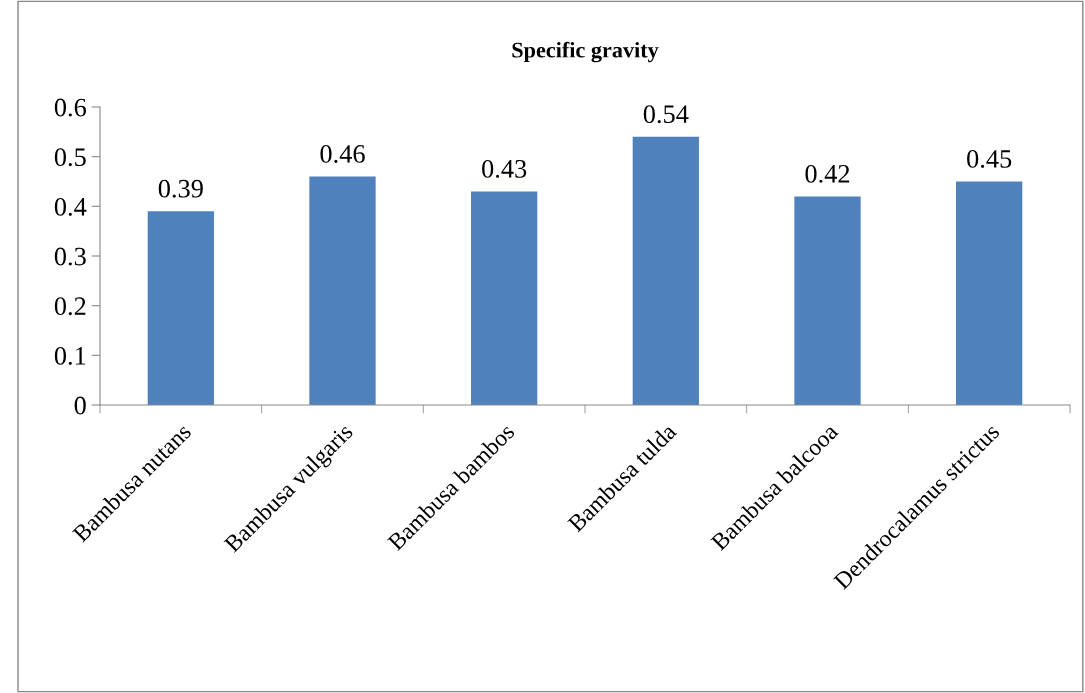  What do you see at coordinates (342, 154) in the screenshot?
I see `data-label: 0.46` at bounding box center [342, 154].